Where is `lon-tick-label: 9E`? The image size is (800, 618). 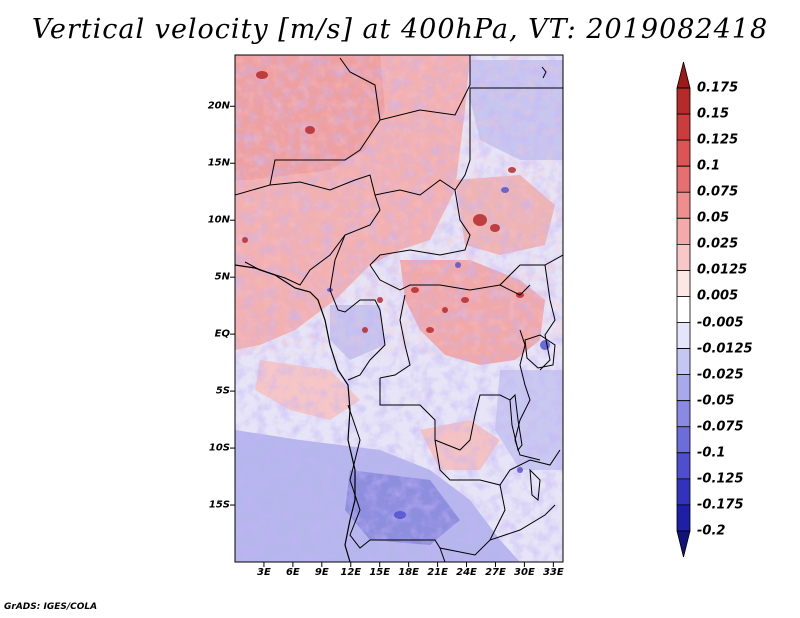 lon-tick-label: 9E is located at coordinates (321, 572).